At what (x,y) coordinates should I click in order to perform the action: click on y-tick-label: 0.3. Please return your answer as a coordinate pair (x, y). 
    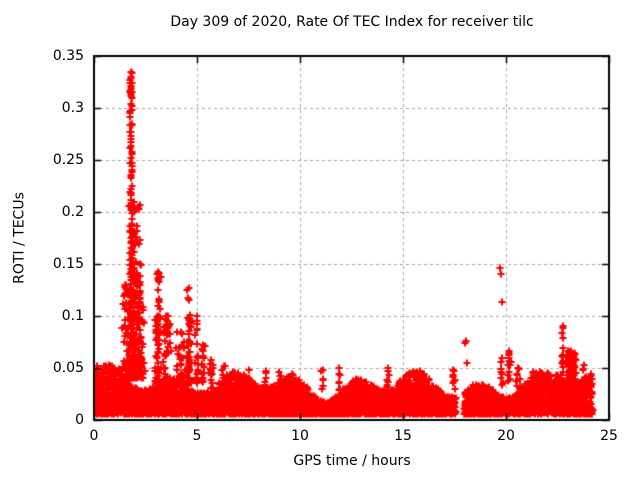
    Looking at the image, I should click on (72, 108).